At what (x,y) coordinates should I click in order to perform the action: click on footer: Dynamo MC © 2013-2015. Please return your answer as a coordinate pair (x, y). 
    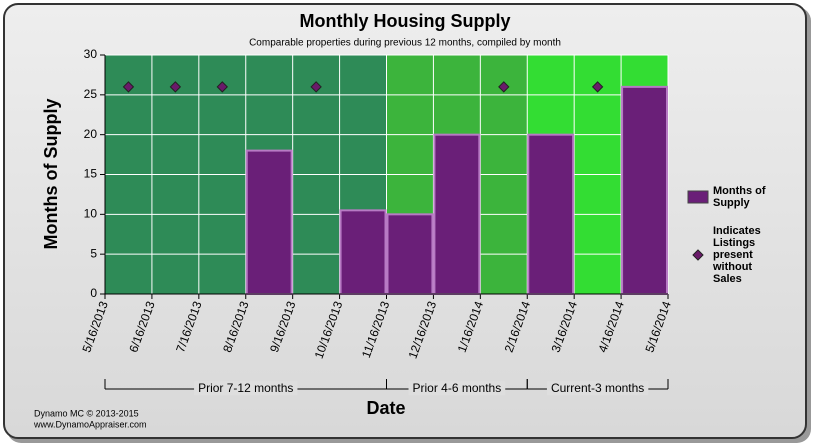
    Looking at the image, I should click on (86, 413).